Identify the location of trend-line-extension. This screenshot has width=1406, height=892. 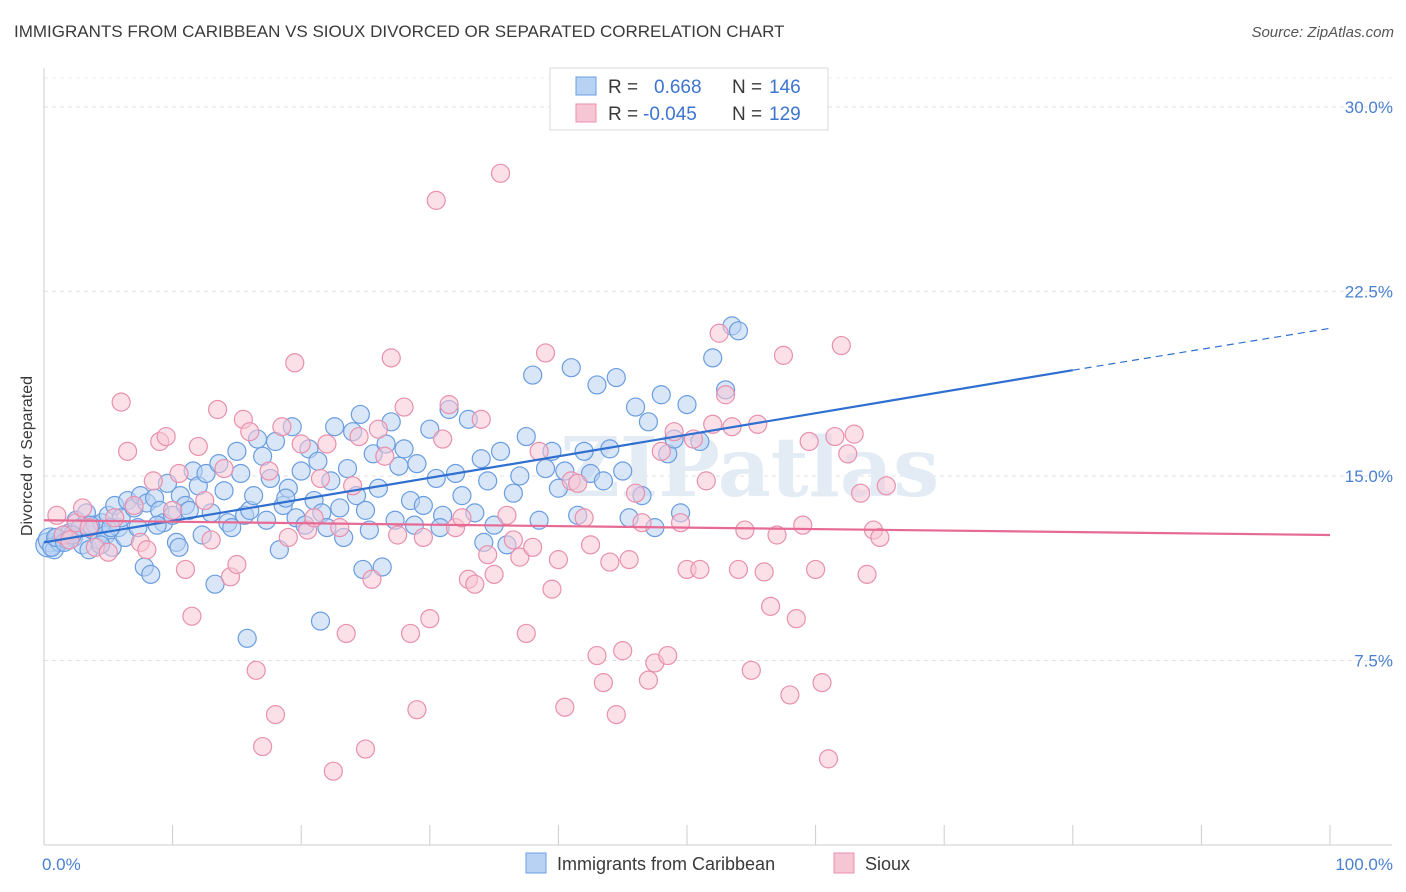
(1201, 349).